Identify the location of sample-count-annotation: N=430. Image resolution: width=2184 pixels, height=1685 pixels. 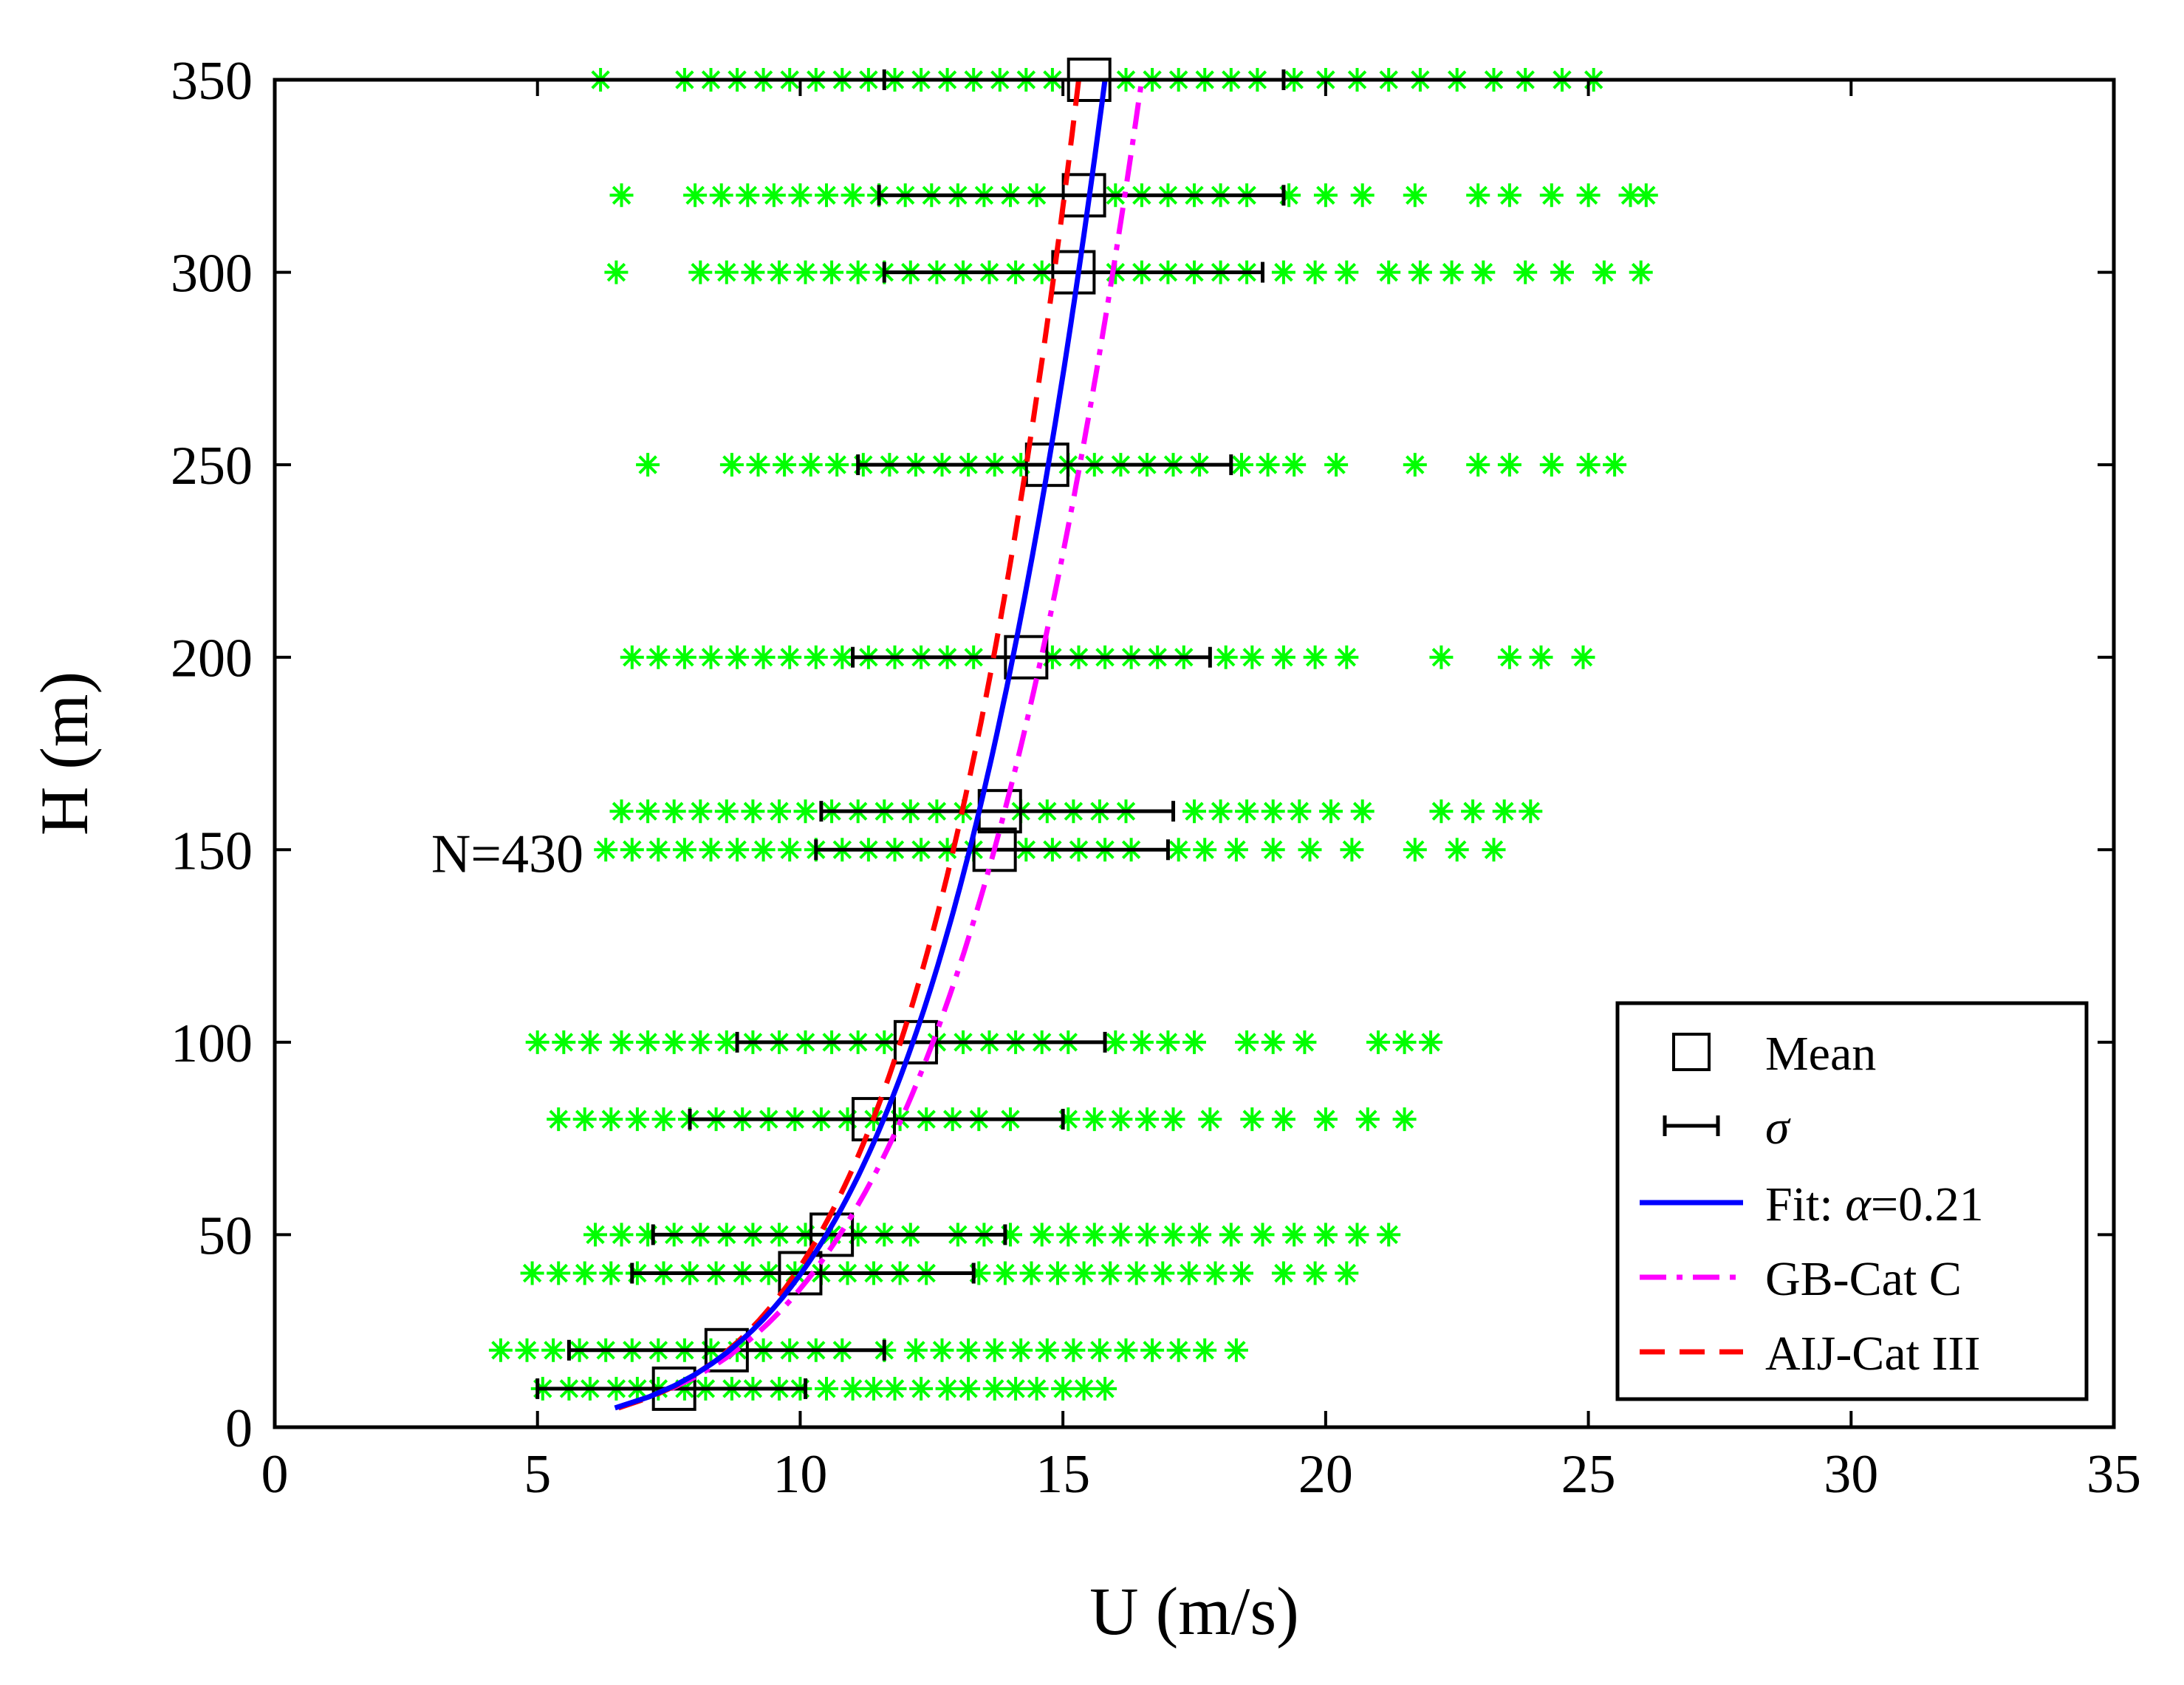
(507, 854).